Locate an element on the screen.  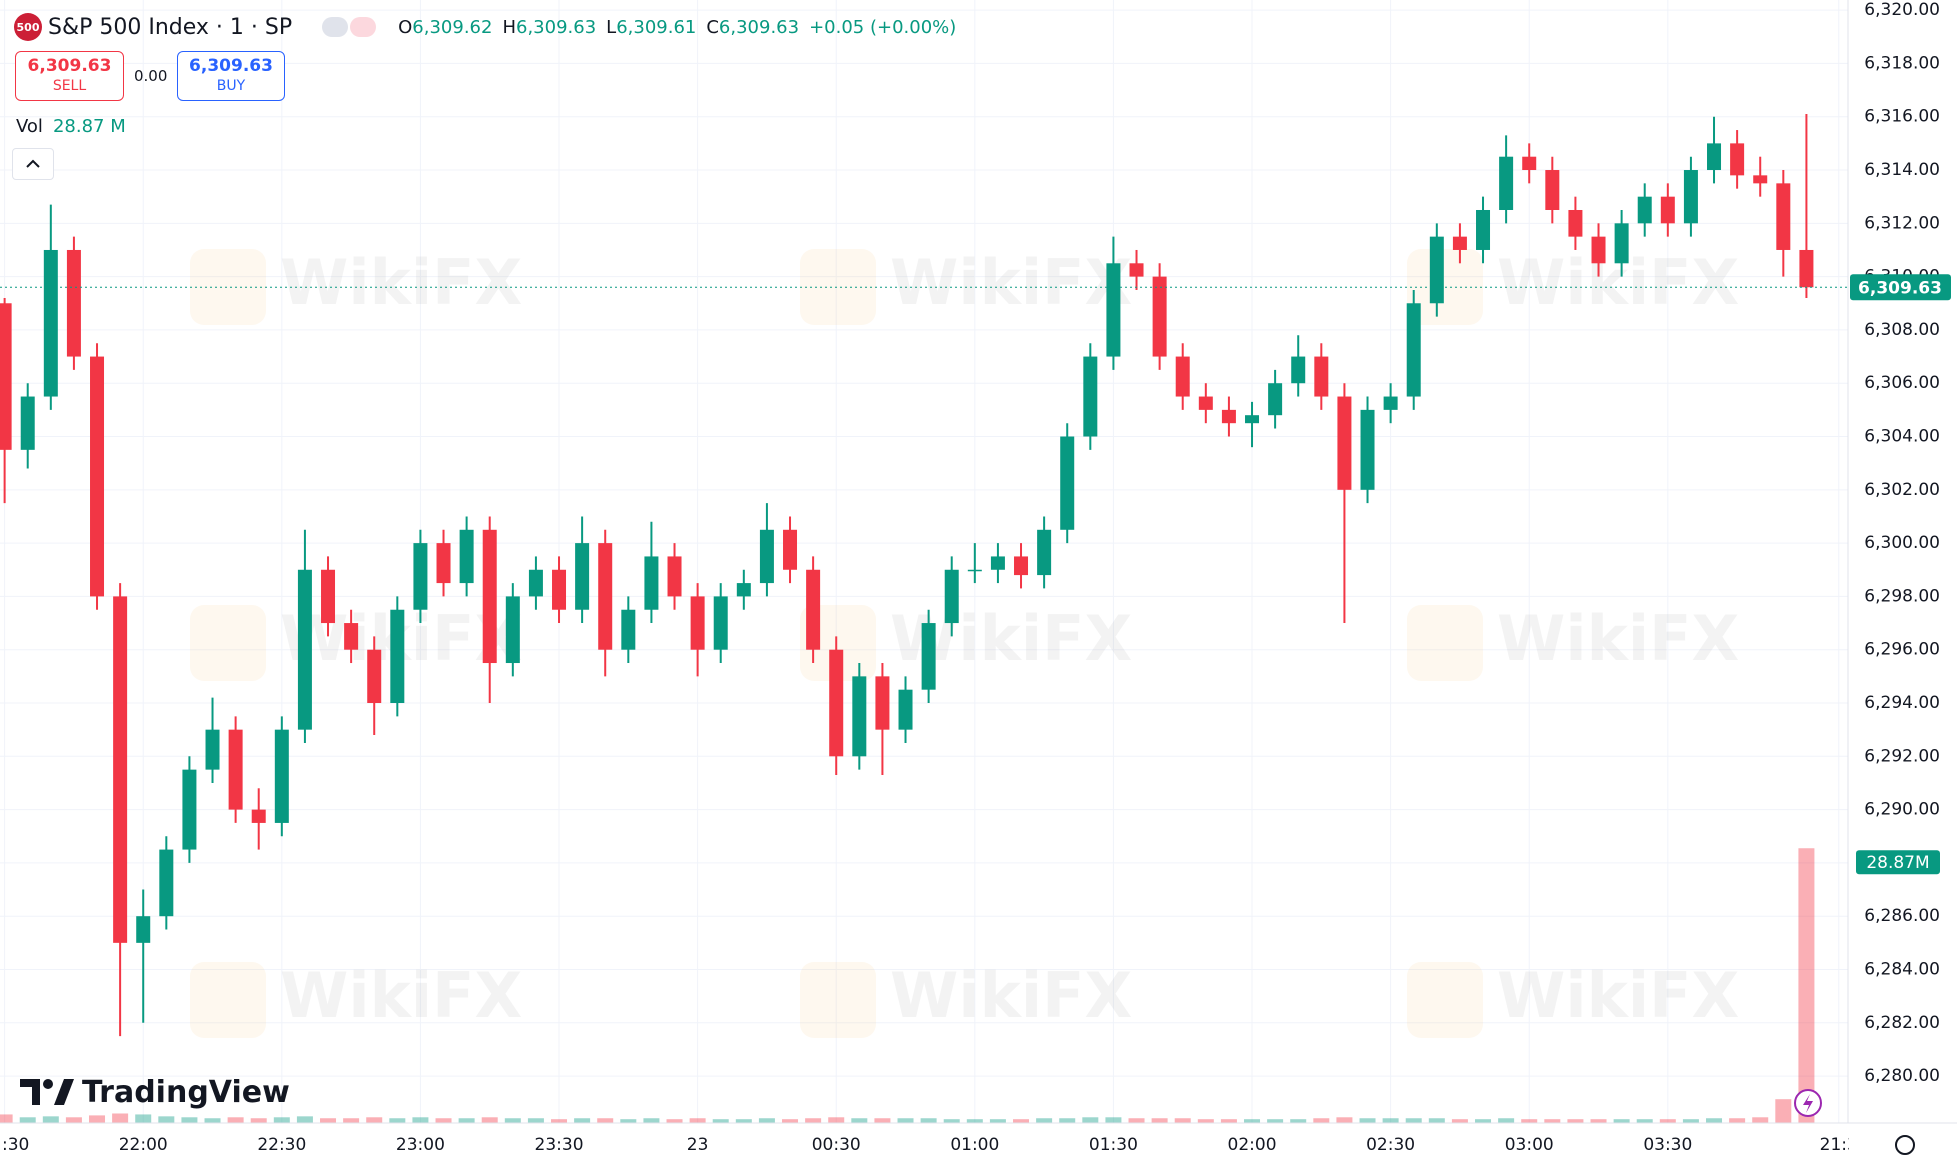
y-tick-label: 6,294.00 is located at coordinates (1902, 703).